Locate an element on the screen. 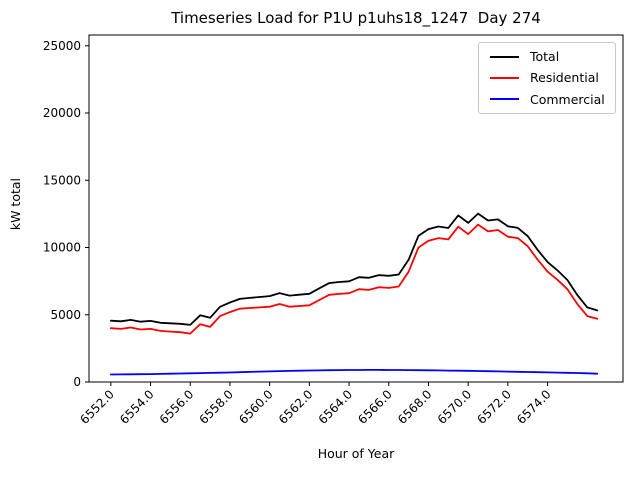 This screenshot has width=640, height=480. legend-item-total: Total is located at coordinates (547, 56).